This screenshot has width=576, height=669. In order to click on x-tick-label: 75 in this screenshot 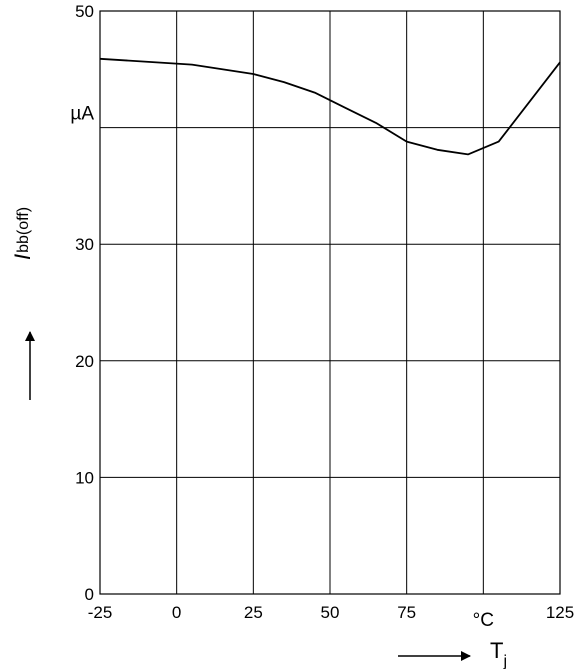, I will do `click(406, 612)`.